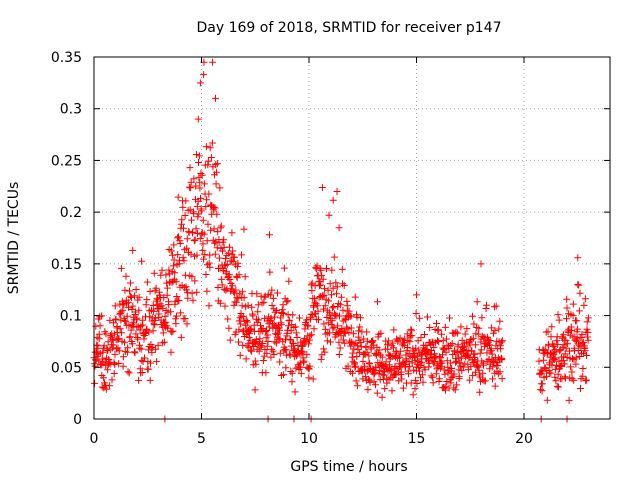  I want to click on y-tick-label: 0.3, so click(71, 110).